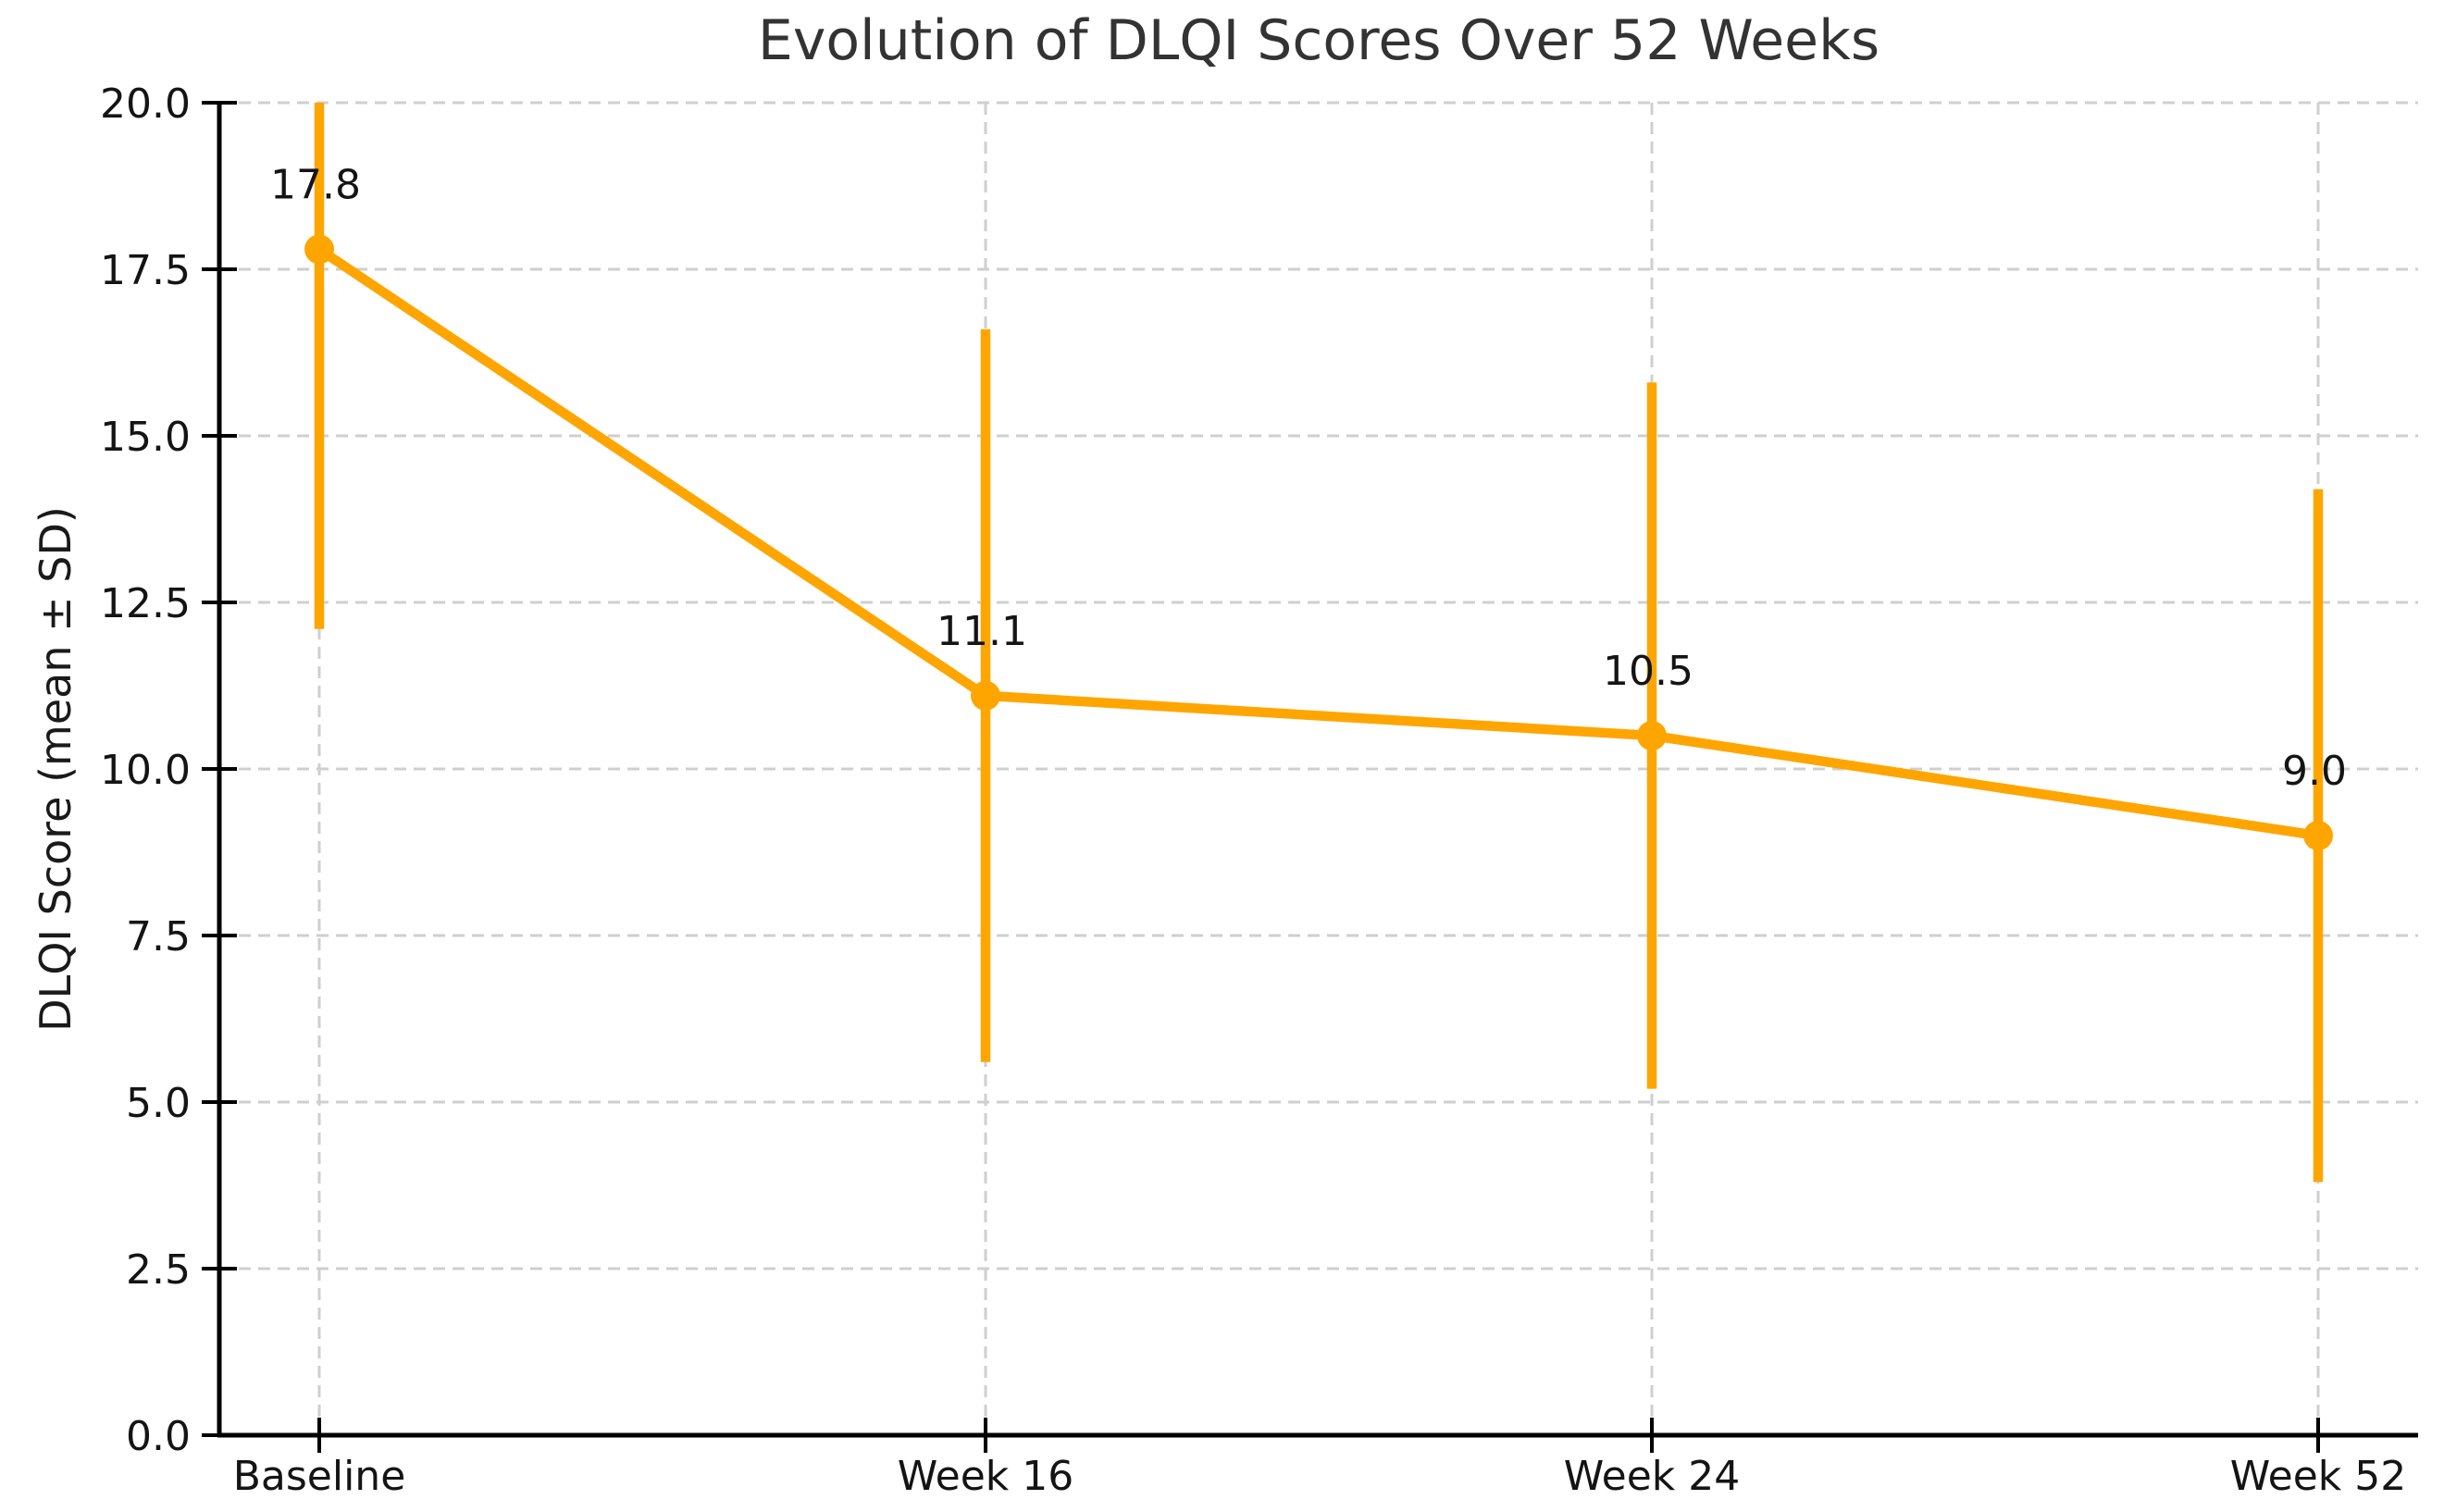  I want to click on x-tick-label: Week 24, so click(1652, 1476).